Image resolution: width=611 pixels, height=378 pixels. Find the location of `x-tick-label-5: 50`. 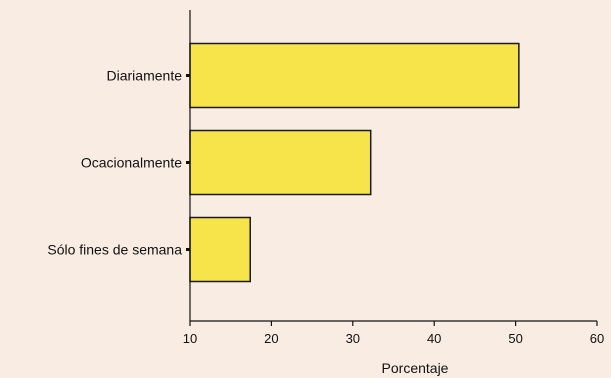

x-tick-label-5: 50 is located at coordinates (515, 338).